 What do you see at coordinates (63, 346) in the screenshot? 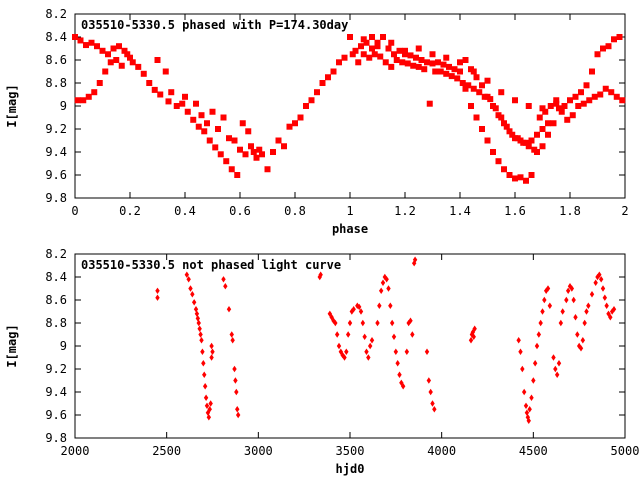
I see `y-tick-label: 9` at bounding box center [63, 346].